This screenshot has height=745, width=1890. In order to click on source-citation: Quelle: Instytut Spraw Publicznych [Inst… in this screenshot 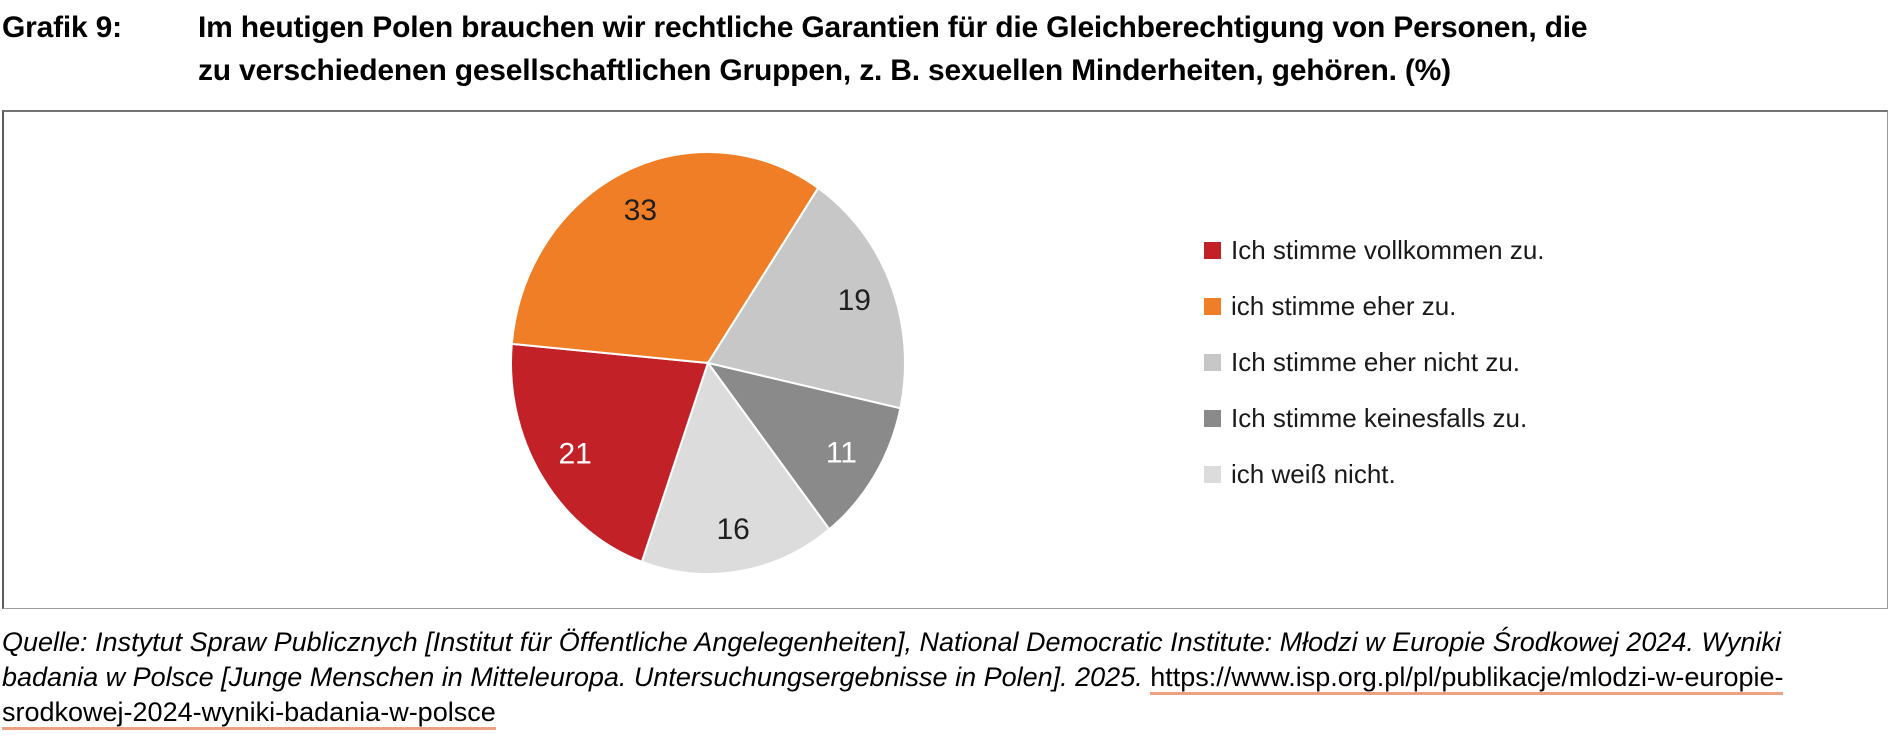, I will do `click(945, 677)`.